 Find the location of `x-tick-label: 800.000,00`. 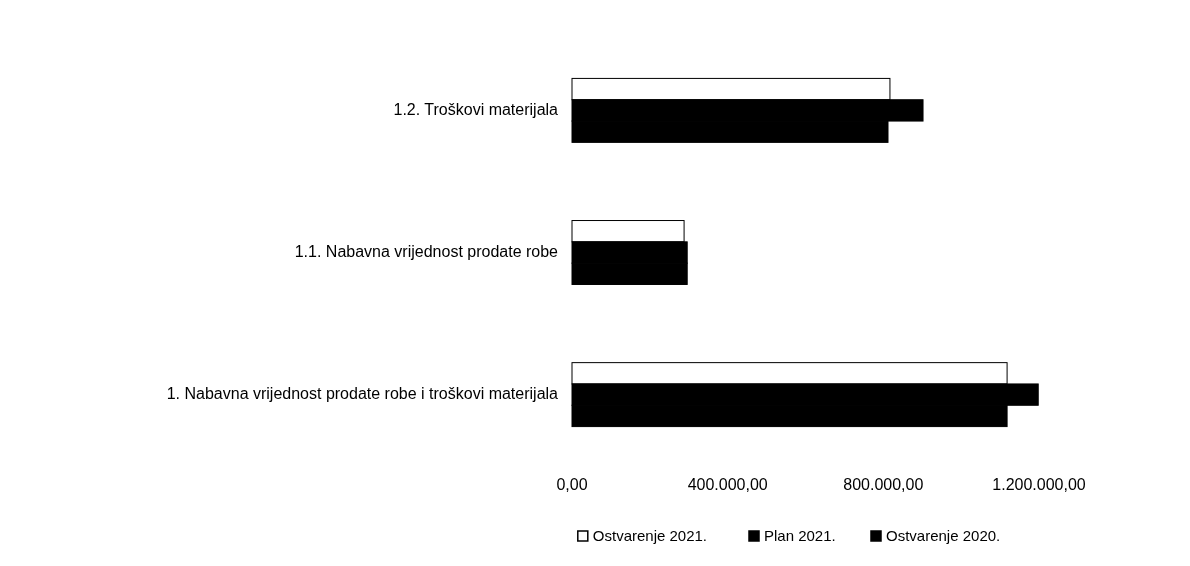

x-tick-label: 800.000,00 is located at coordinates (883, 484).